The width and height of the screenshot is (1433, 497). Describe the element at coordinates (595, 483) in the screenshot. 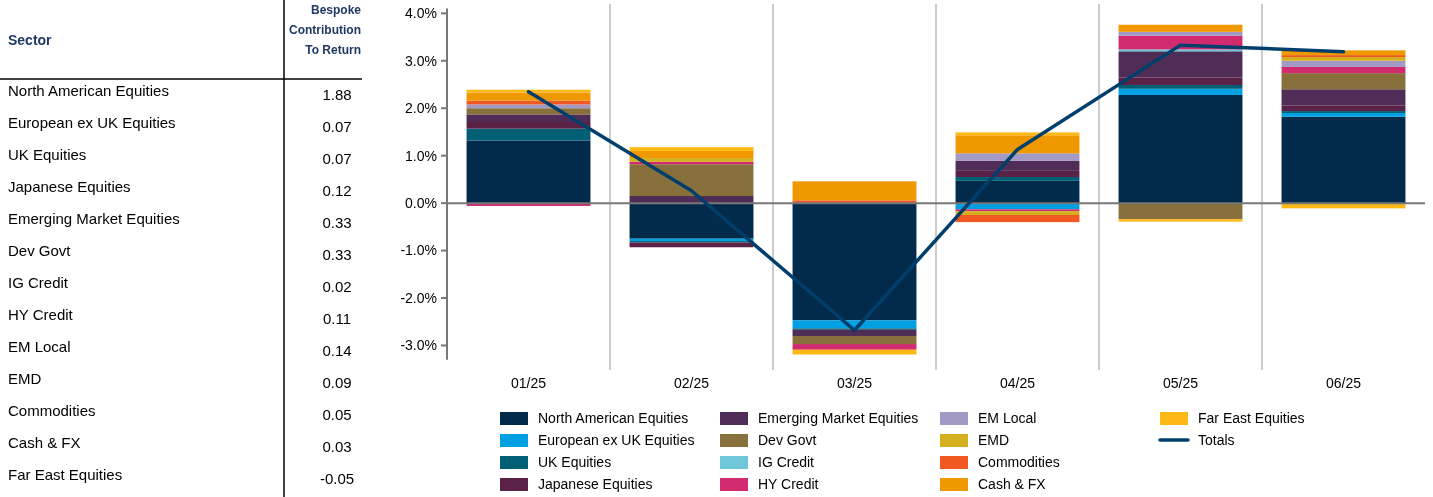

I see `legend-label: Japanese Equities` at that location.